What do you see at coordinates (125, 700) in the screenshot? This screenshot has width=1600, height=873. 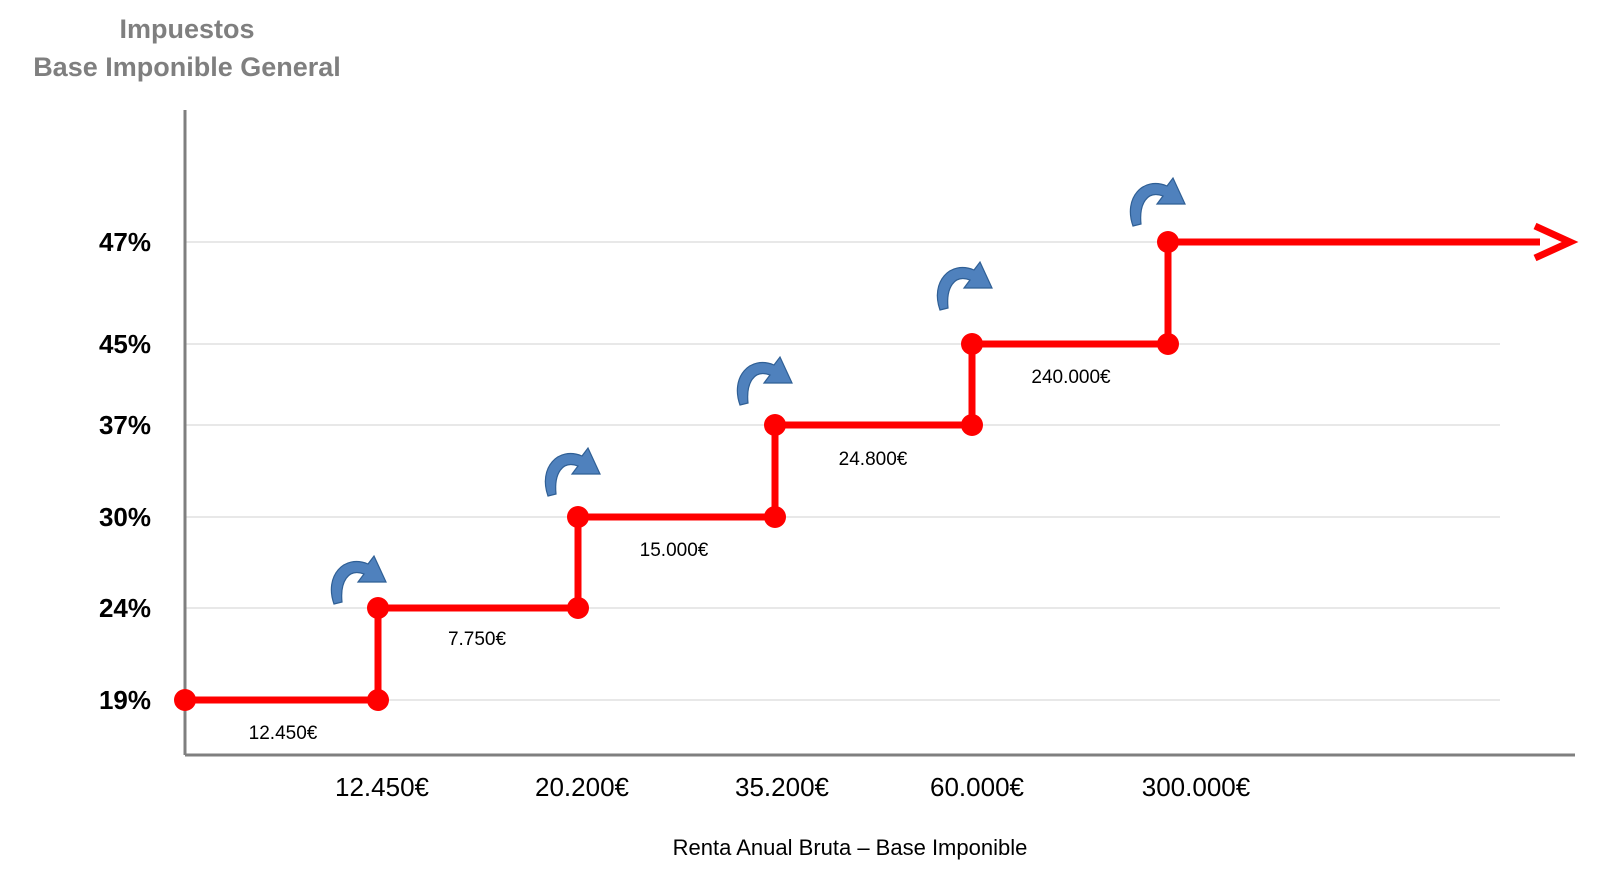 I see `y-tick-label: 19%` at bounding box center [125, 700].